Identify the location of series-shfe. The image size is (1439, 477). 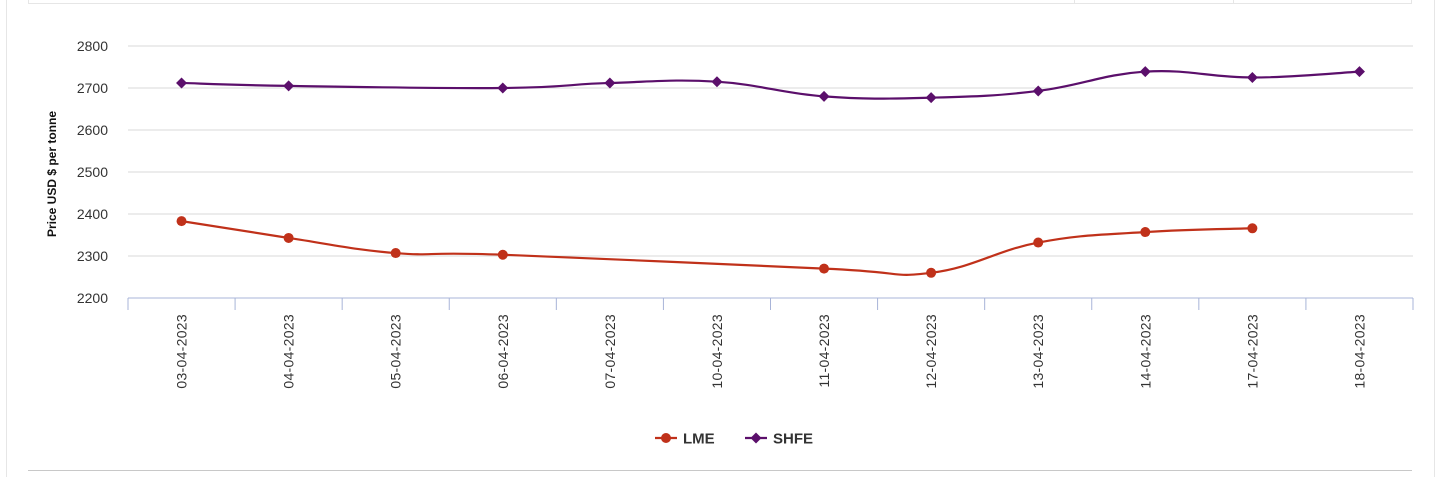
(770, 85).